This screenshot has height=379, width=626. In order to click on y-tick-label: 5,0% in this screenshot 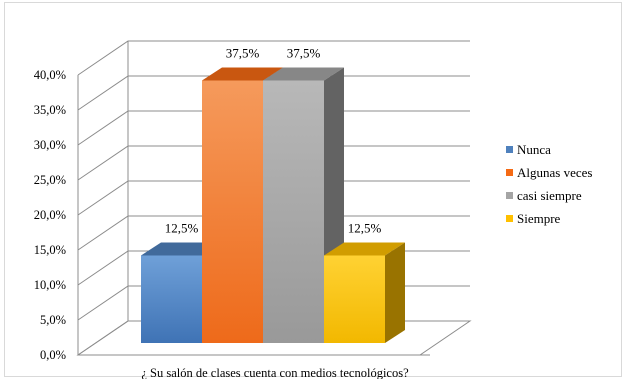, I will do `click(53, 320)`.